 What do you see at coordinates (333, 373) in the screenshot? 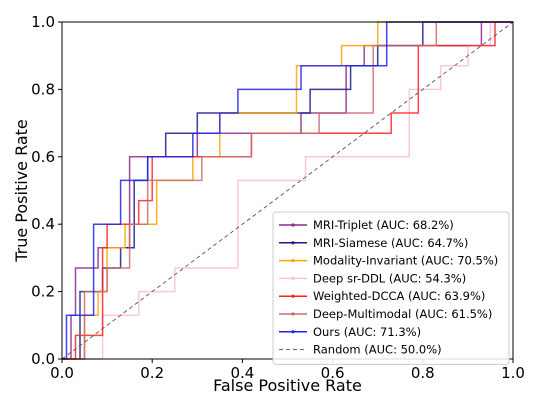
I see `x-tick-label: 0.6` at bounding box center [333, 373].